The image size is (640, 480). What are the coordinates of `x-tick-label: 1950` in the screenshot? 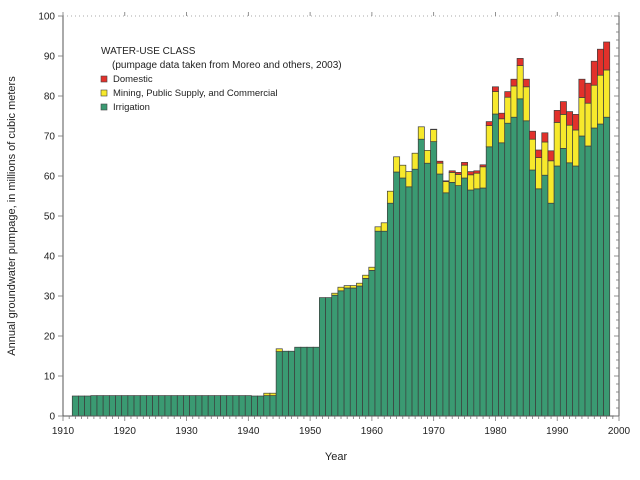 It's located at (310, 431).